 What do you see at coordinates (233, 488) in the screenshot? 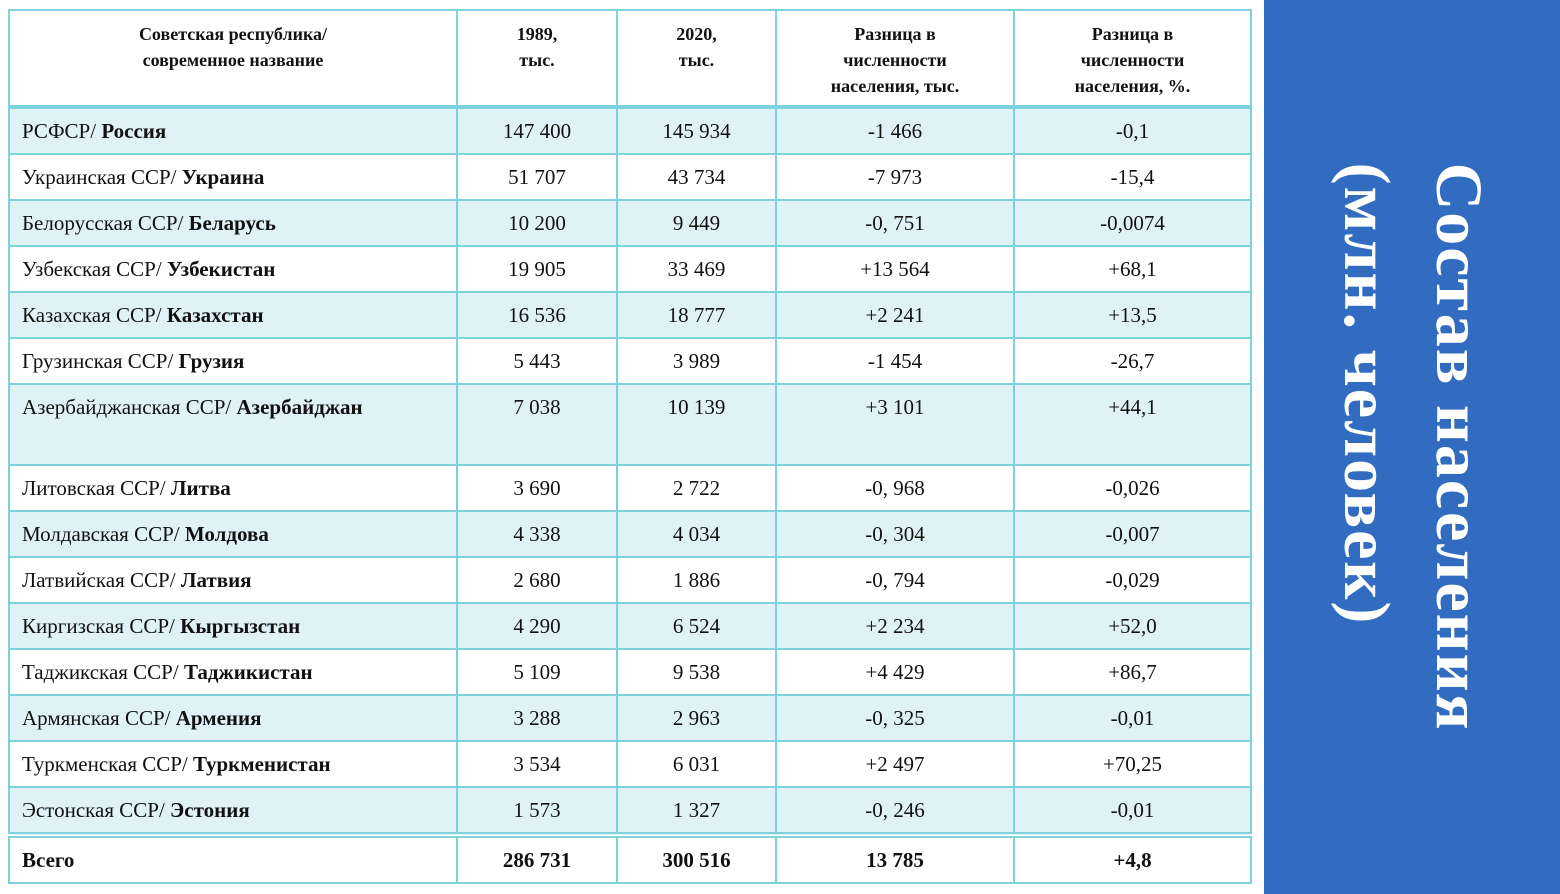
I see `cell-republic: Литовская ССР/ Литва` at bounding box center [233, 488].